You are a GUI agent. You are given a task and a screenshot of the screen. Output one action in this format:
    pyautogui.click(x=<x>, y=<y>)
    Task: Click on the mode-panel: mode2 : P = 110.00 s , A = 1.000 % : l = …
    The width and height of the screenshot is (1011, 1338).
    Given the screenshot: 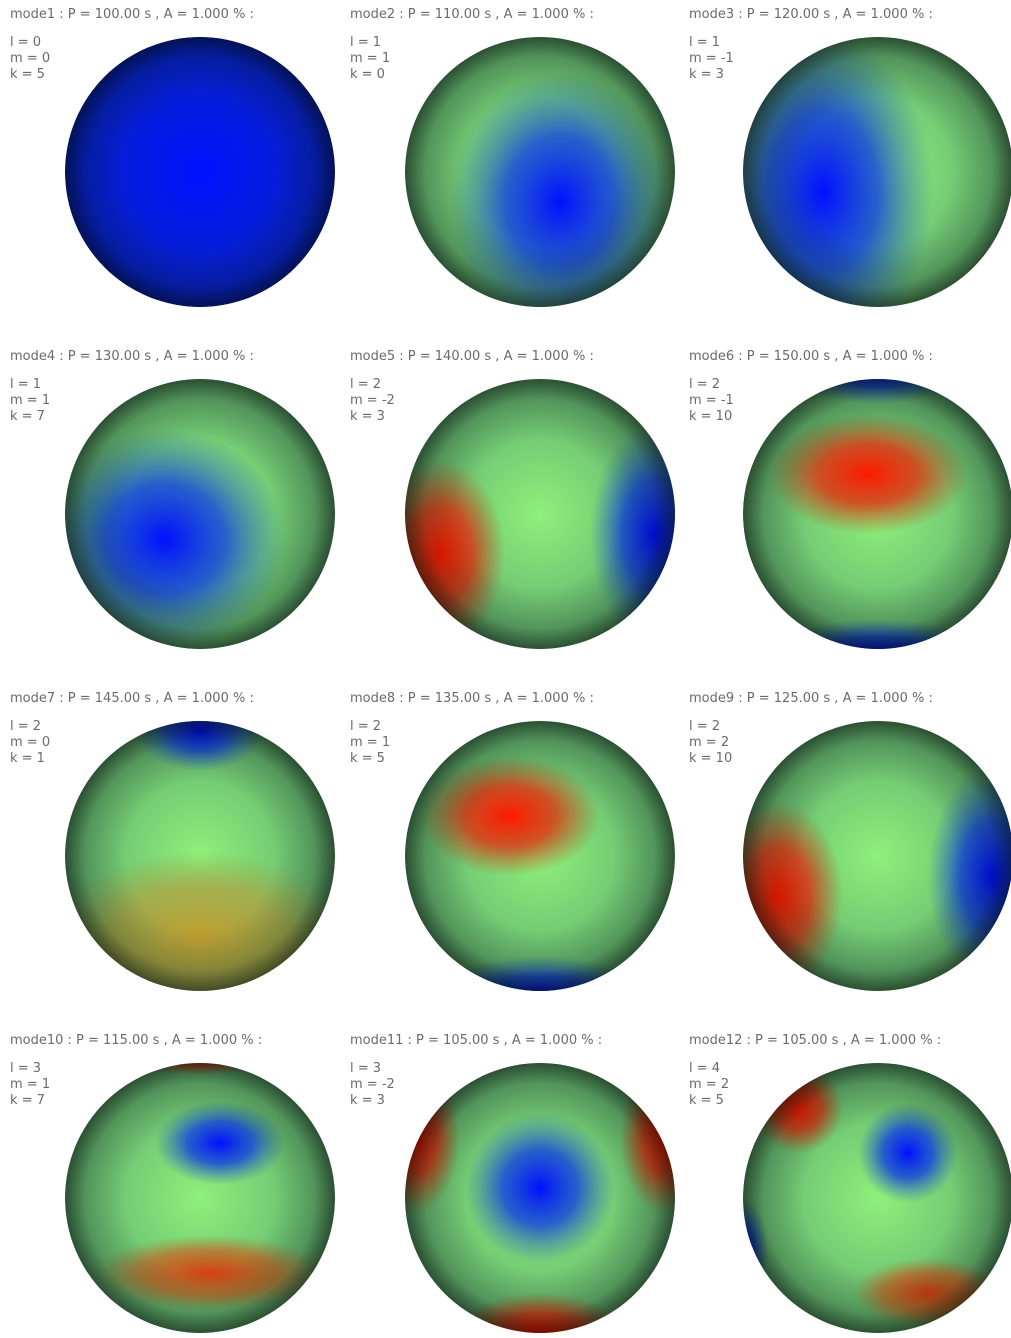 What is the action you would take?
    pyautogui.click(x=512, y=157)
    